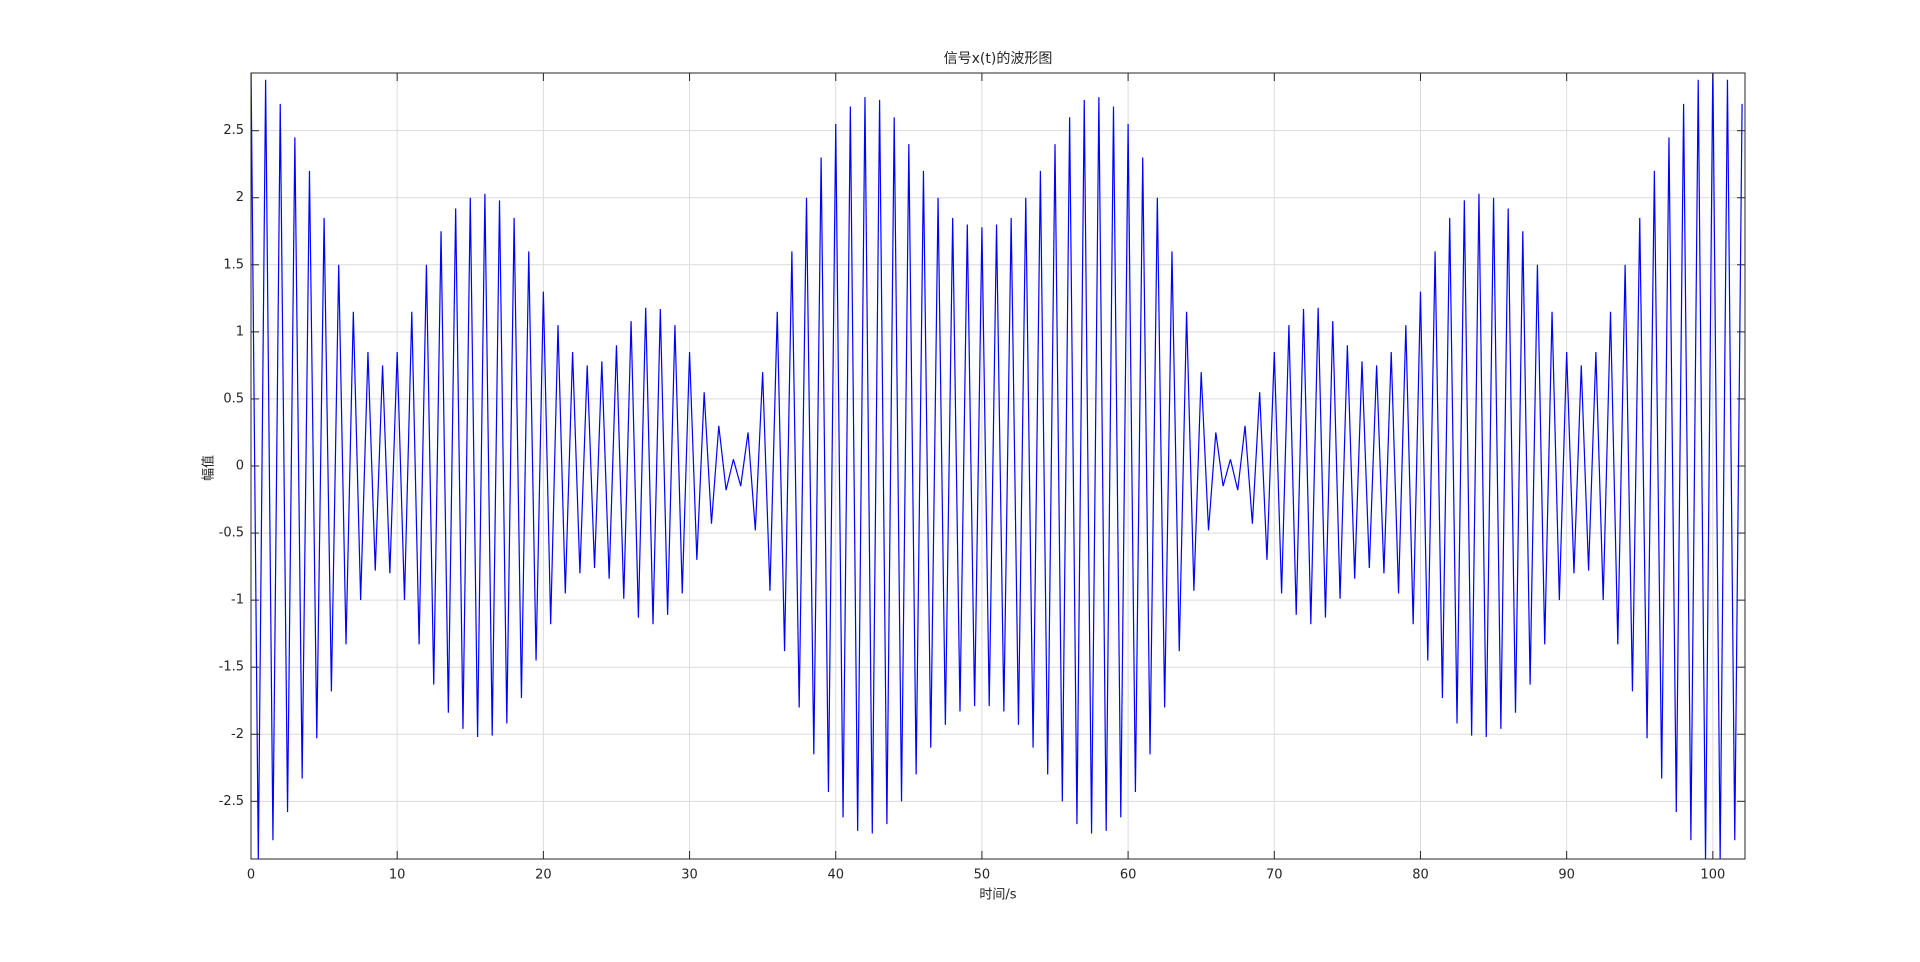 Image resolution: width=1920 pixels, height=962 pixels. What do you see at coordinates (997, 895) in the screenshot?
I see `x-axis-label: 时间/s` at bounding box center [997, 895].